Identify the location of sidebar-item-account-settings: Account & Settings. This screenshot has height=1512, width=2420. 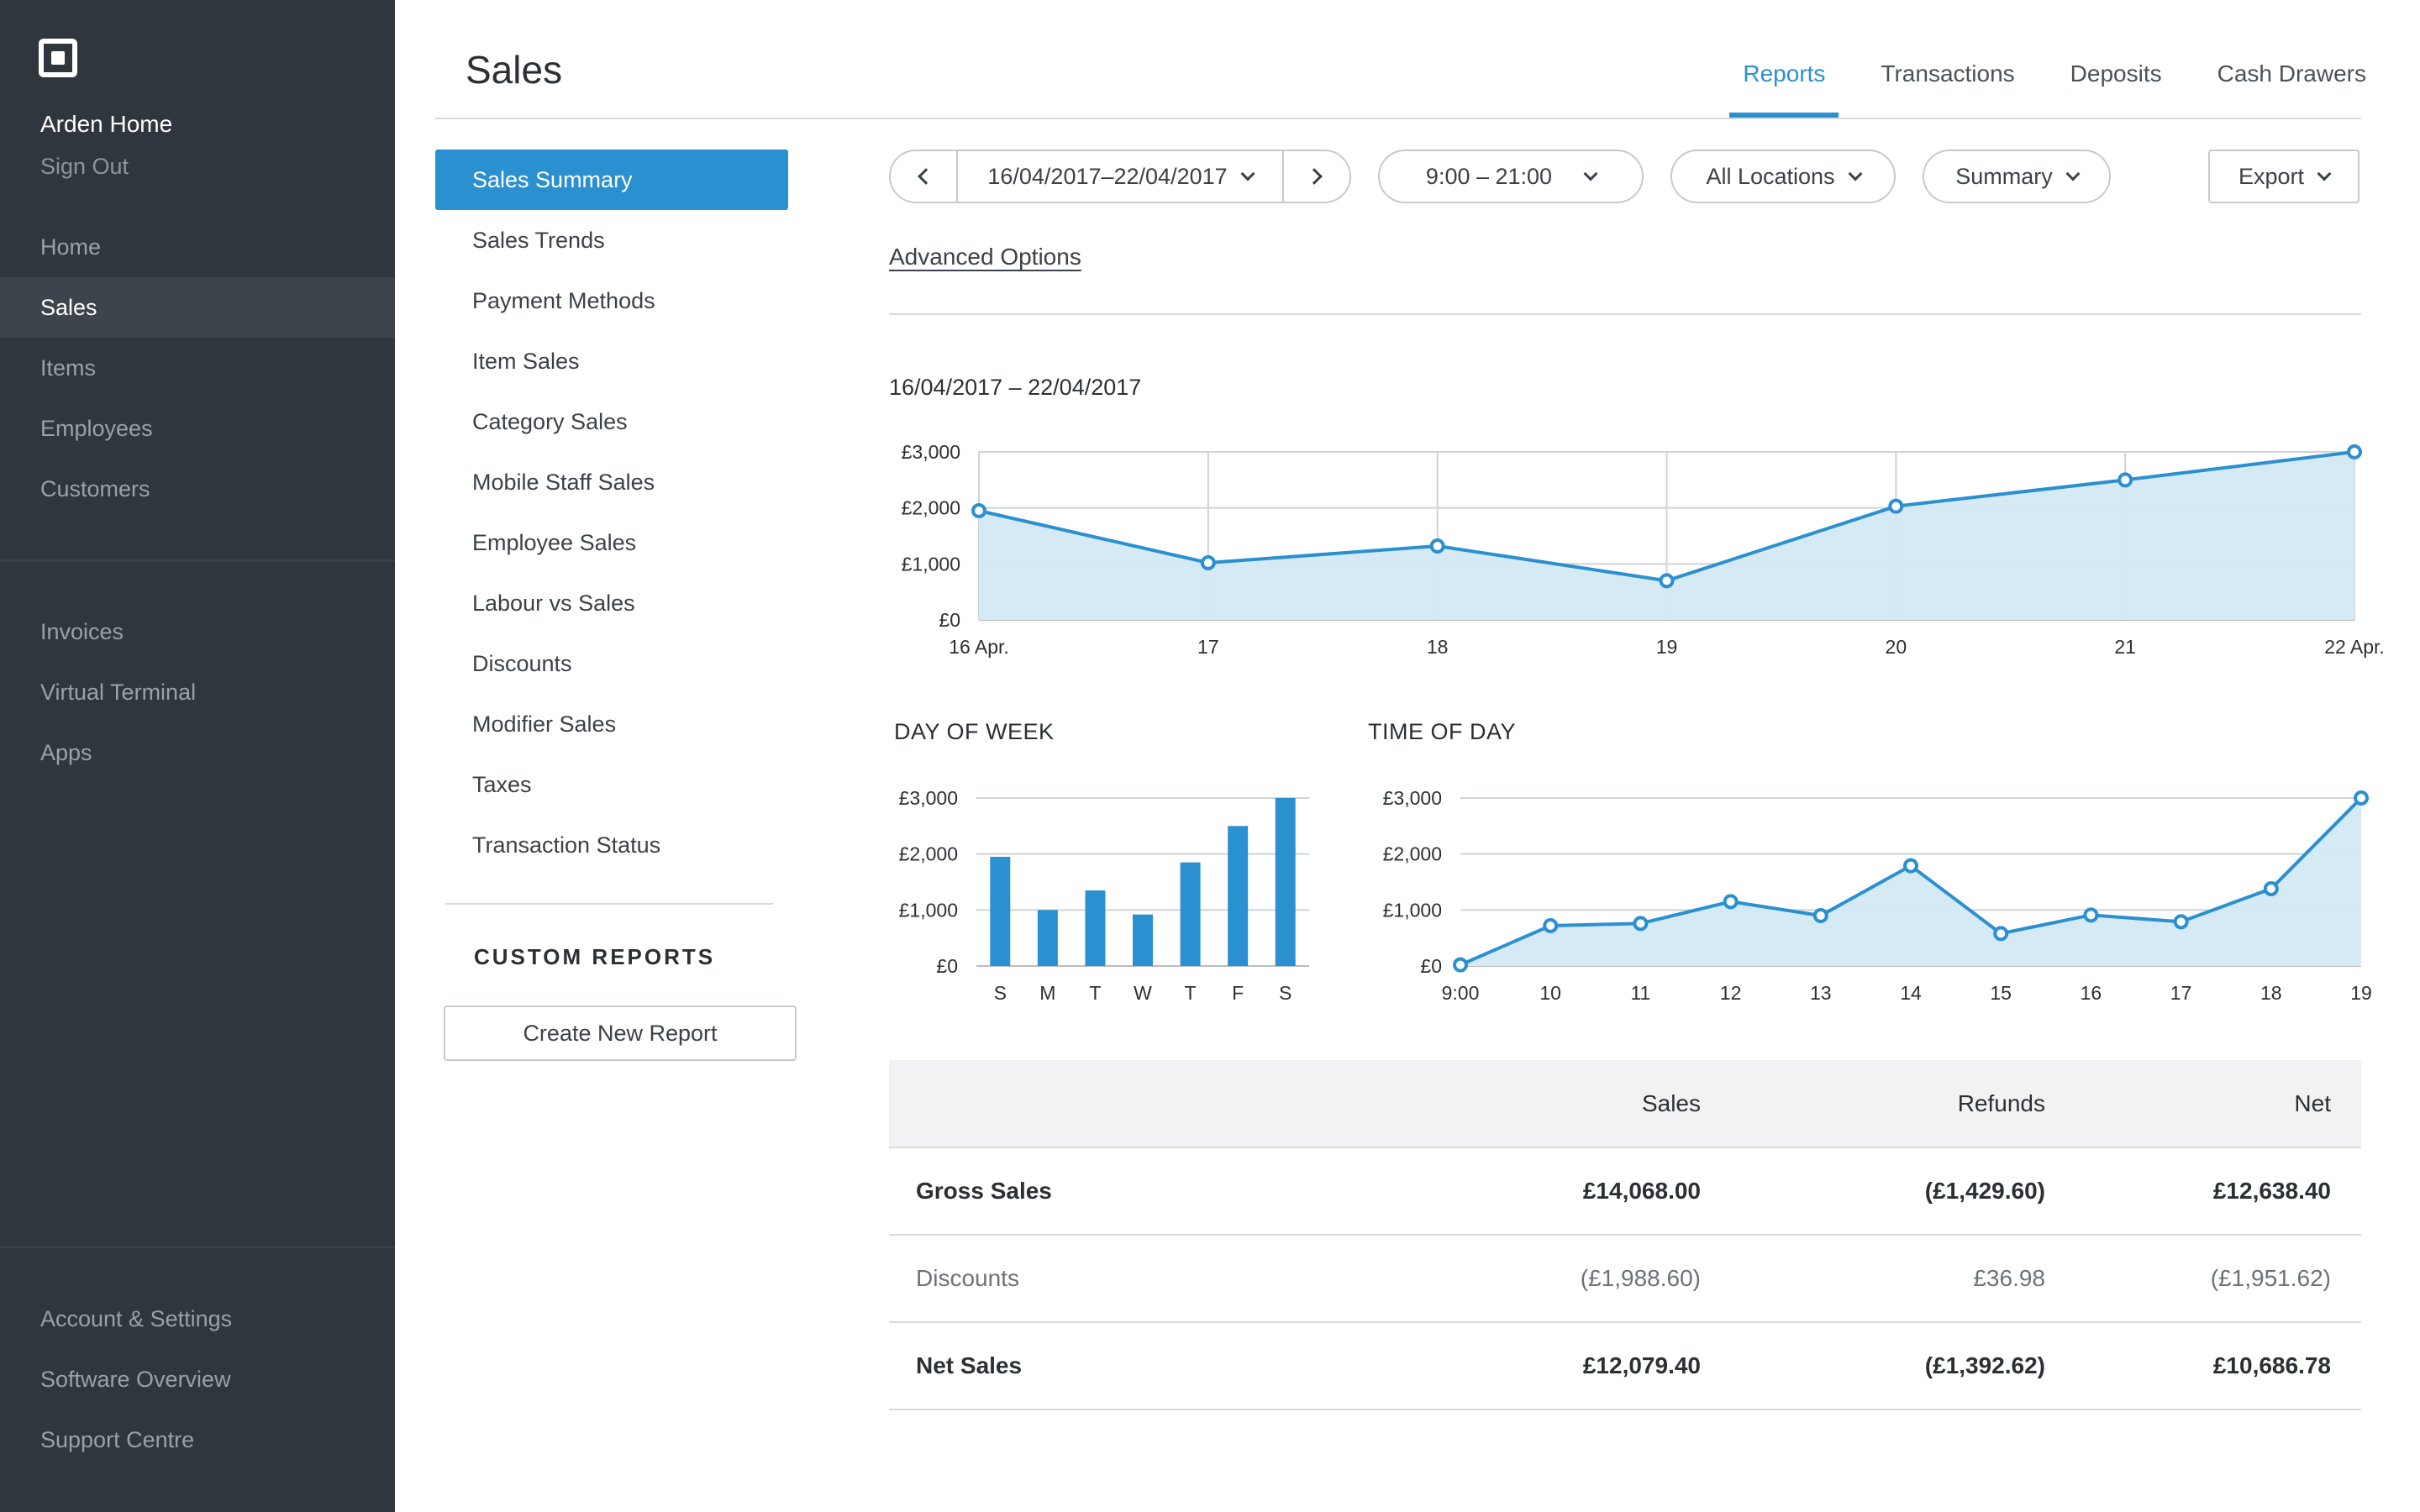
(136, 1318).